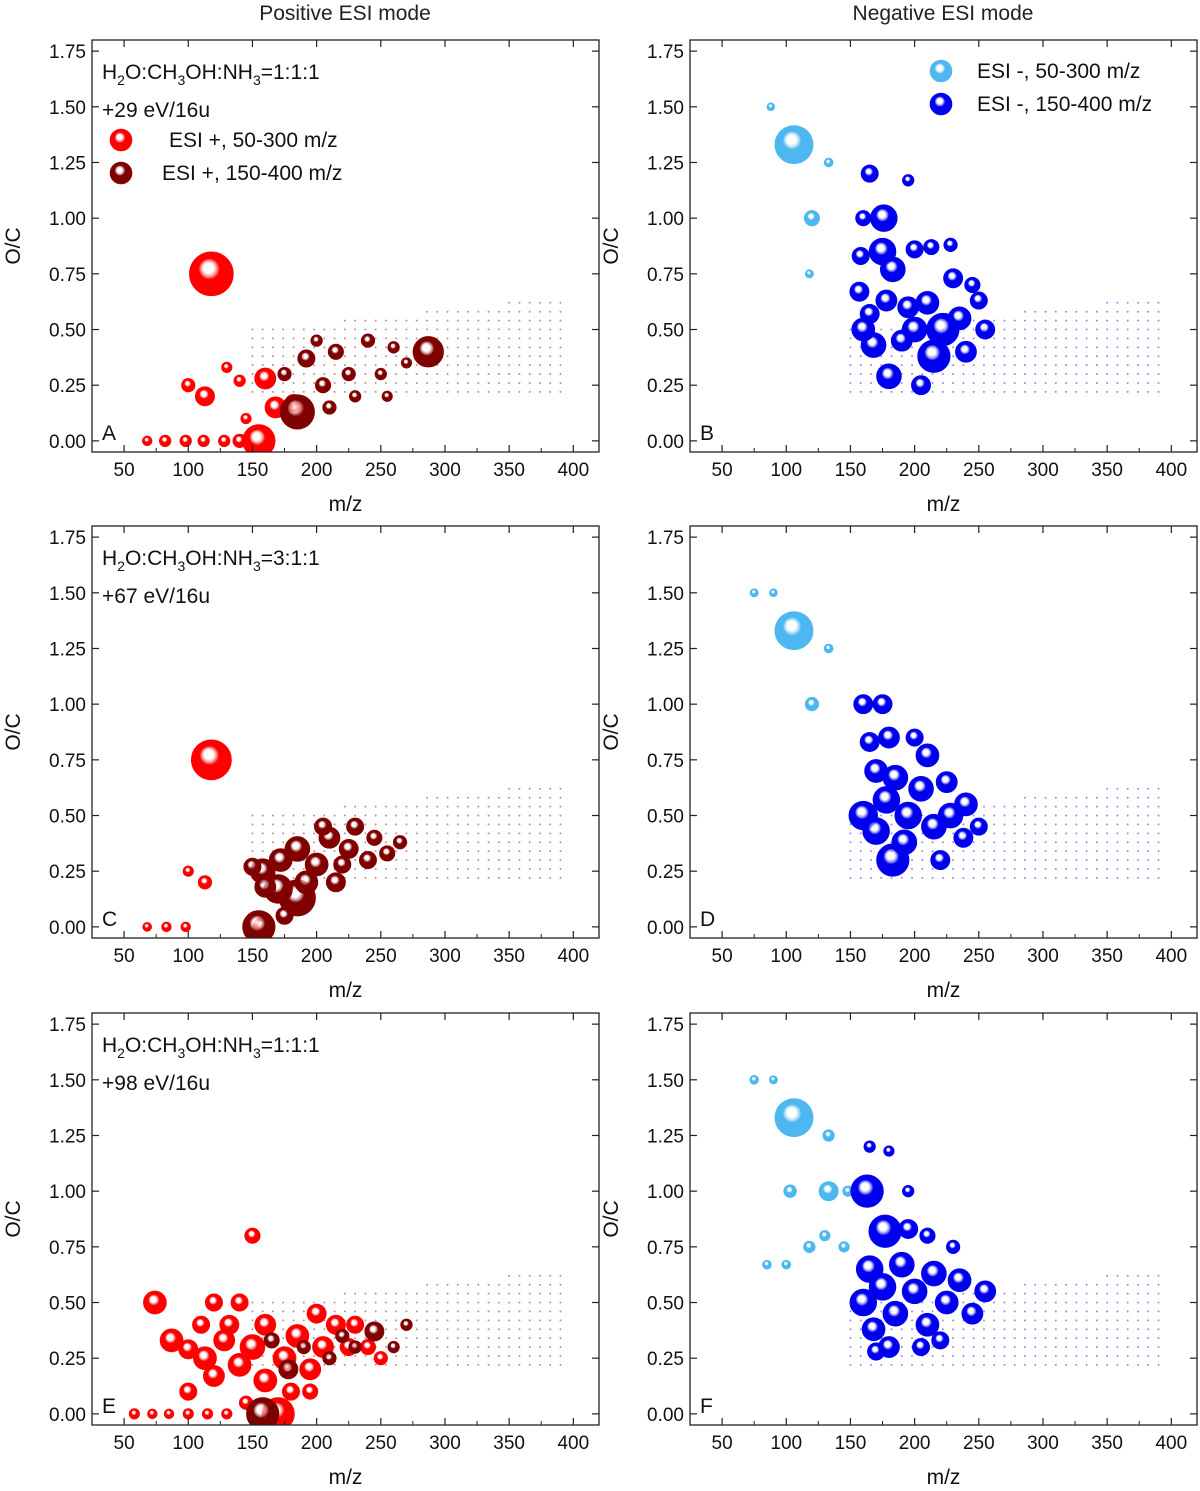  What do you see at coordinates (188, 1443) in the screenshot?
I see `x-tick-label: 100` at bounding box center [188, 1443].